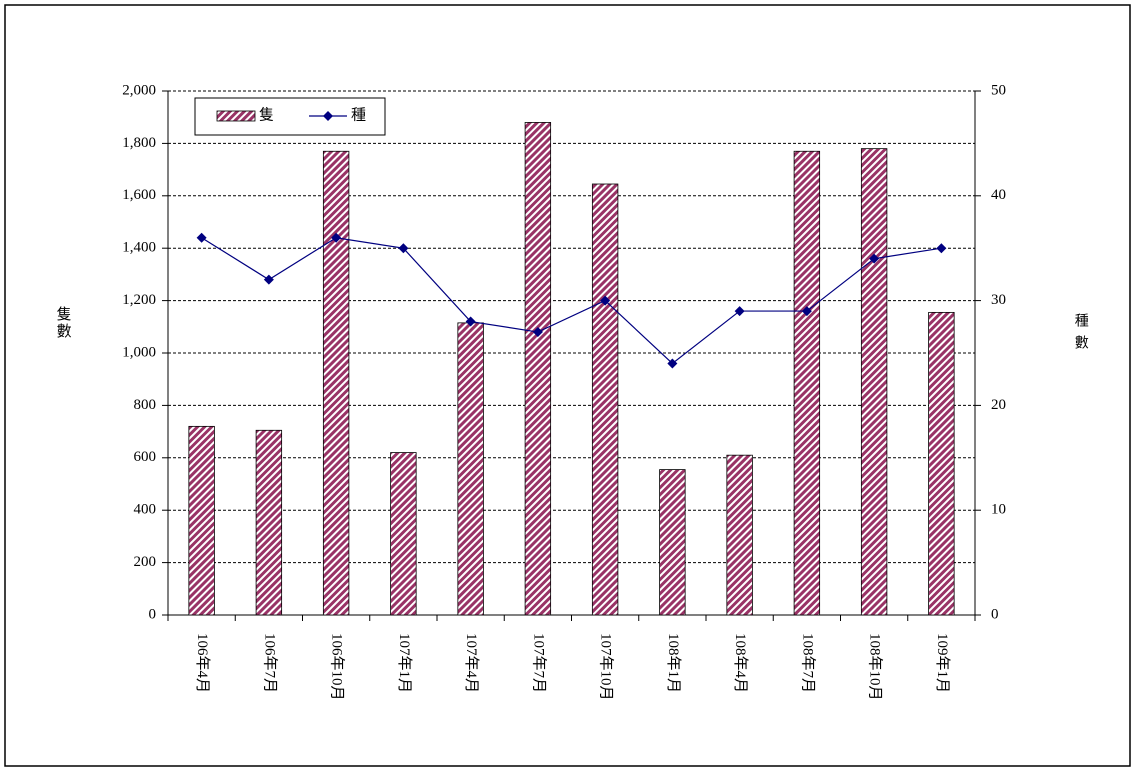  I want to click on y2-tick-label: 20, so click(998, 405).